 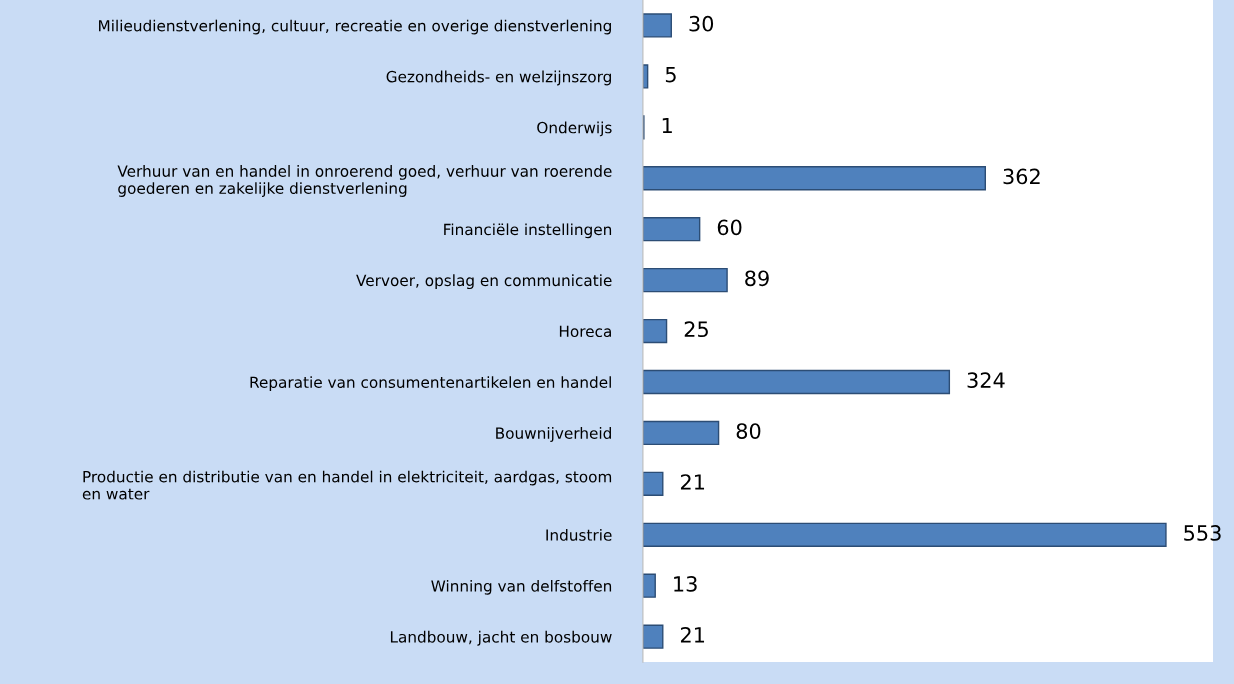 What do you see at coordinates (986, 380) in the screenshot?
I see `data-label: 324` at bounding box center [986, 380].